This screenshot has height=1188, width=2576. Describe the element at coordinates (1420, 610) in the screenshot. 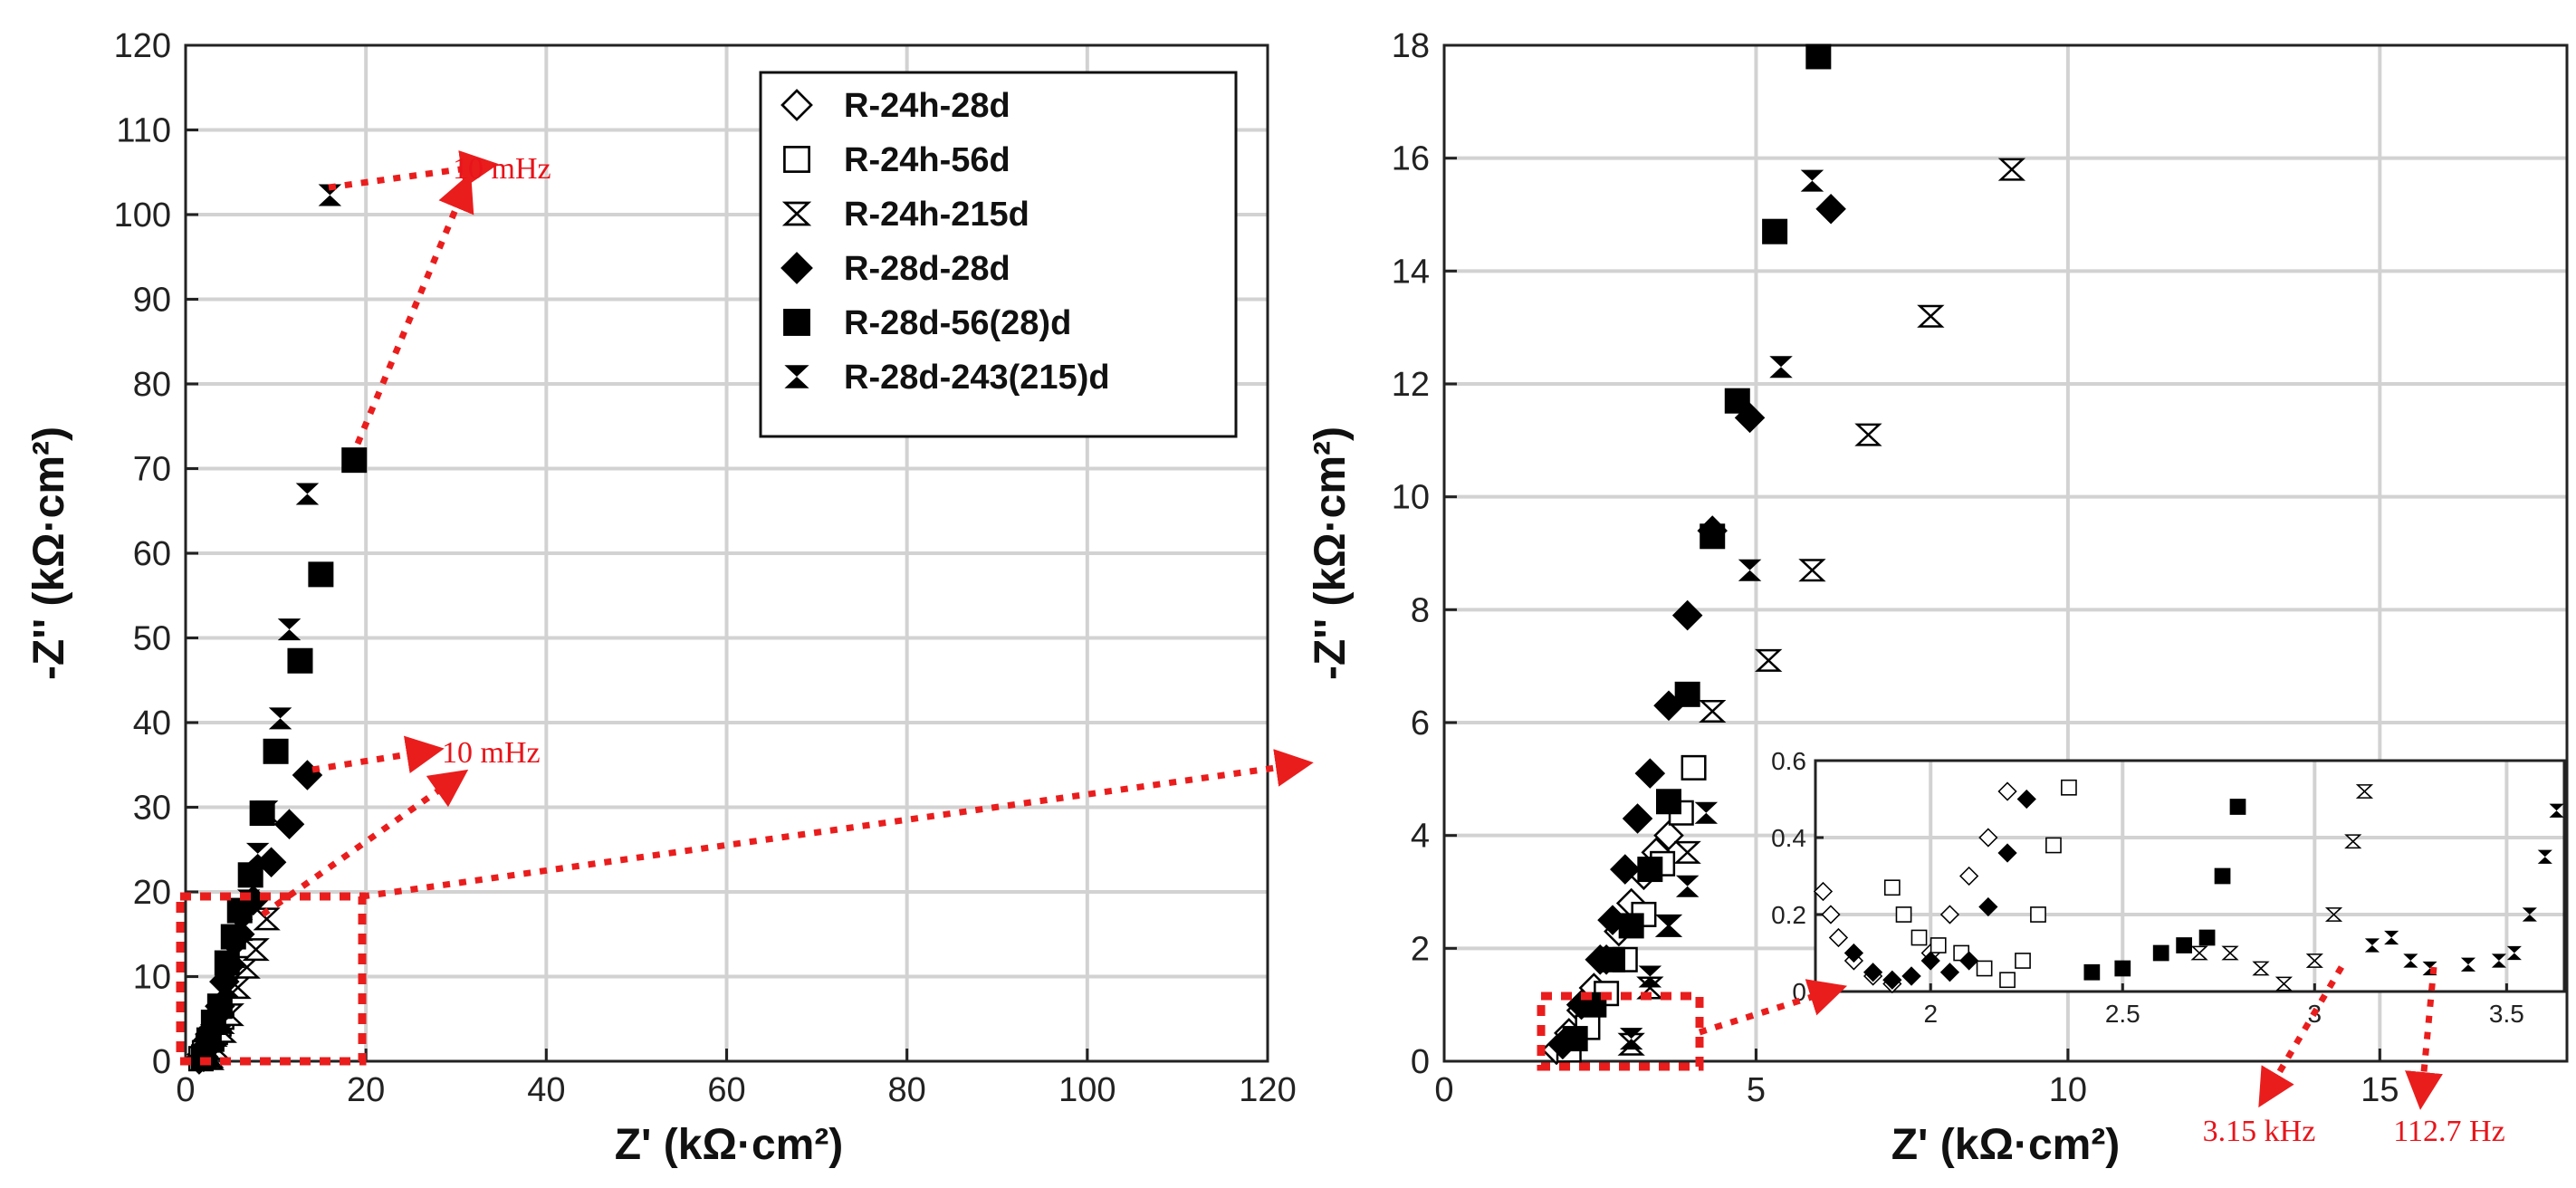

I see `y-tick-label: 8` at that location.